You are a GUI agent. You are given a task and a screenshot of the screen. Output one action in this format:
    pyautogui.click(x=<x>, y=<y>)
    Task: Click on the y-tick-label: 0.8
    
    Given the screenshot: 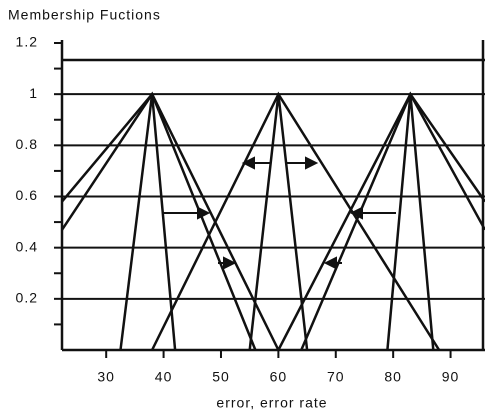 What is the action you would take?
    pyautogui.click(x=27, y=144)
    